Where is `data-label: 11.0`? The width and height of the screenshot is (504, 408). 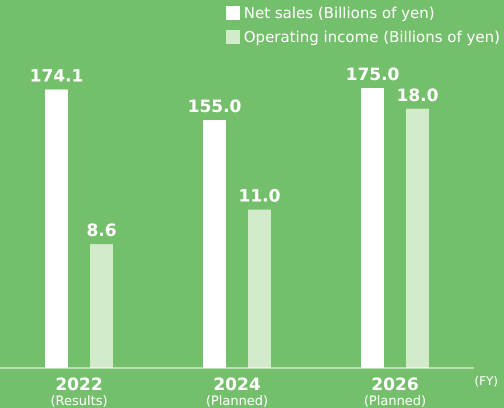
data-label: 11.0 is located at coordinates (259, 196).